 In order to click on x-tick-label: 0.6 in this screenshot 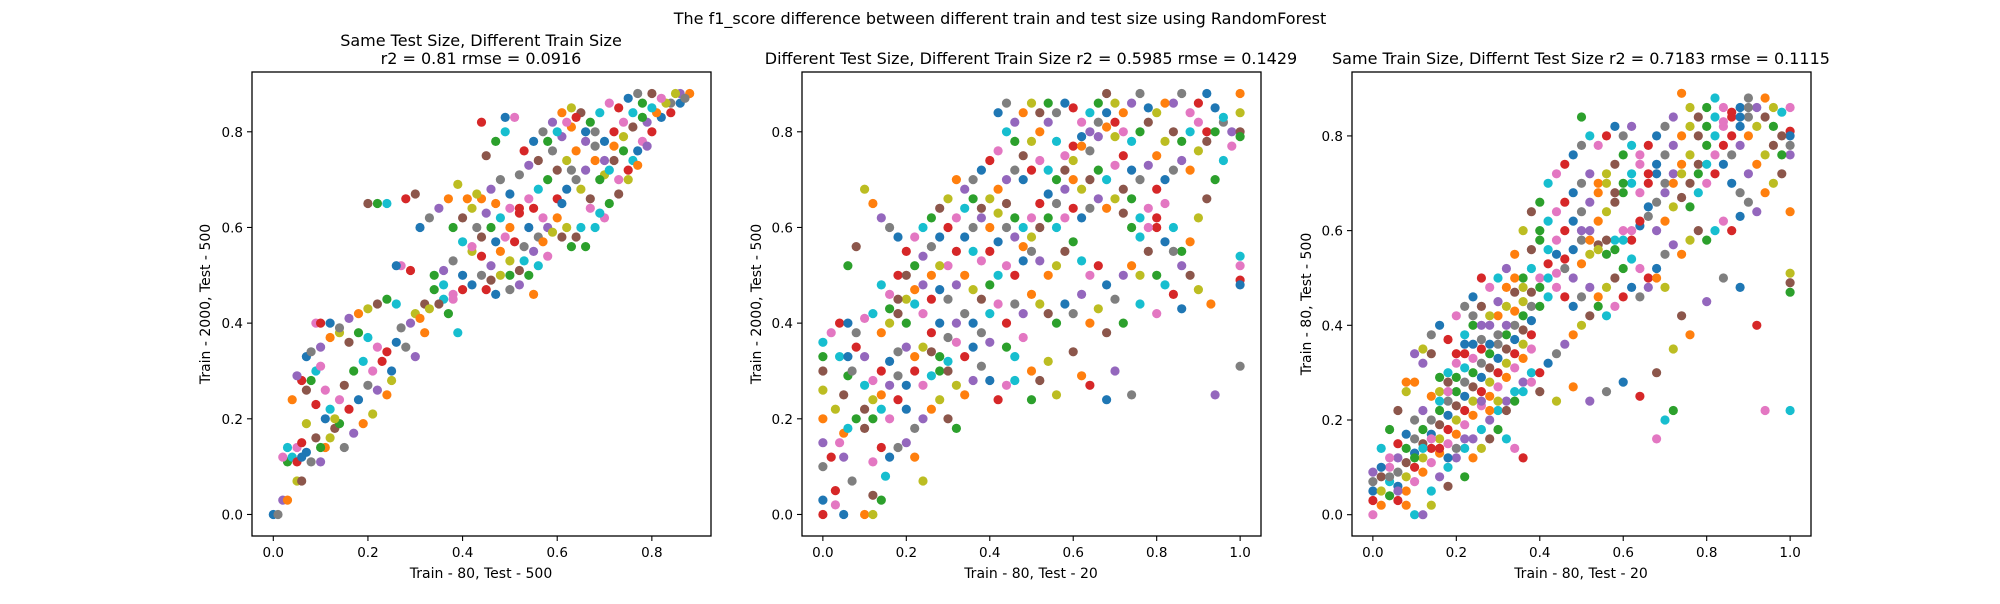, I will do `click(1622, 553)`.